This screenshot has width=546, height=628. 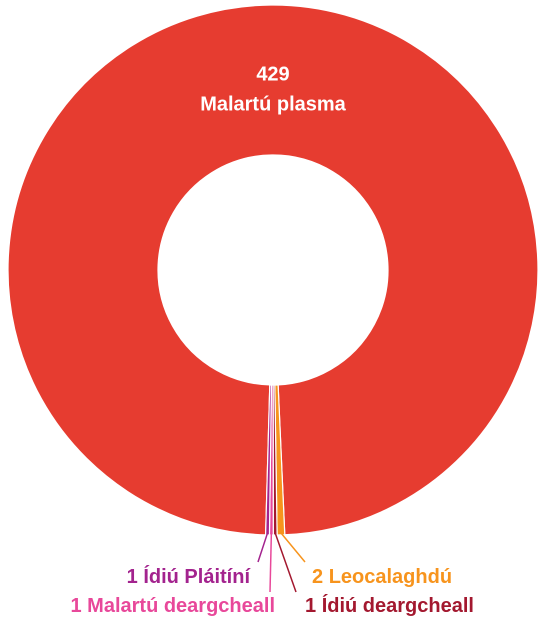 I want to click on slice-label: 1 Ídiú deargcheall, so click(x=389, y=605).